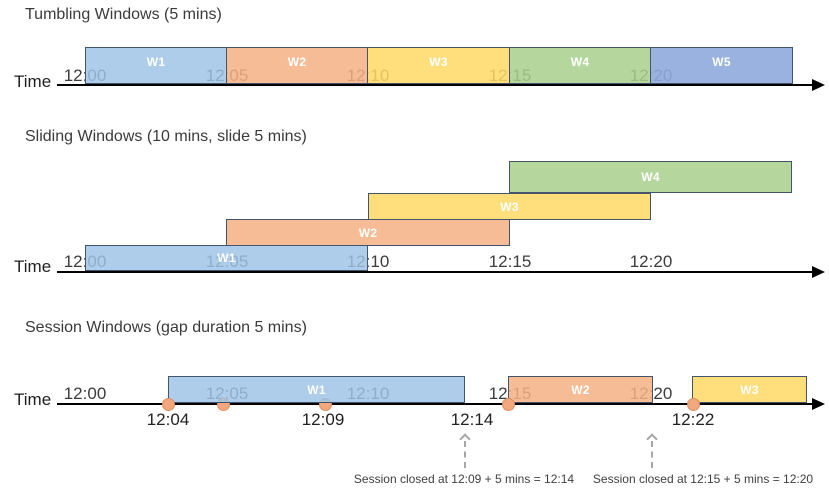 This screenshot has height=498, width=829. I want to click on event-time-1214: 12:14, so click(472, 419).